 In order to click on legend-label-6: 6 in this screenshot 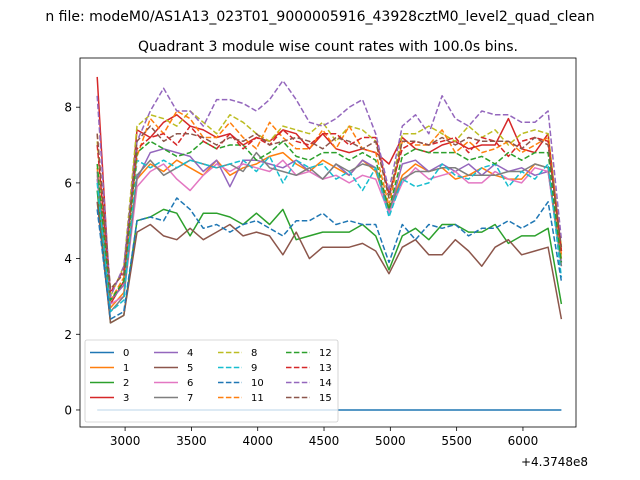, I will do `click(190, 383)`.